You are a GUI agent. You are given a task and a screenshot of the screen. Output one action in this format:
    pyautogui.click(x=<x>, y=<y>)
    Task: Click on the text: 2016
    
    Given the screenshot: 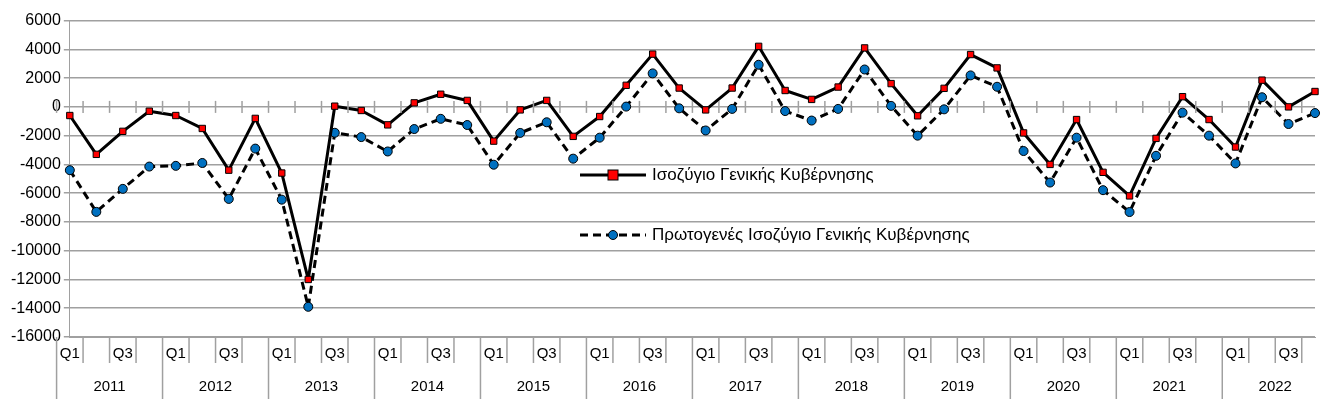 What is the action you would take?
    pyautogui.click(x=639, y=386)
    